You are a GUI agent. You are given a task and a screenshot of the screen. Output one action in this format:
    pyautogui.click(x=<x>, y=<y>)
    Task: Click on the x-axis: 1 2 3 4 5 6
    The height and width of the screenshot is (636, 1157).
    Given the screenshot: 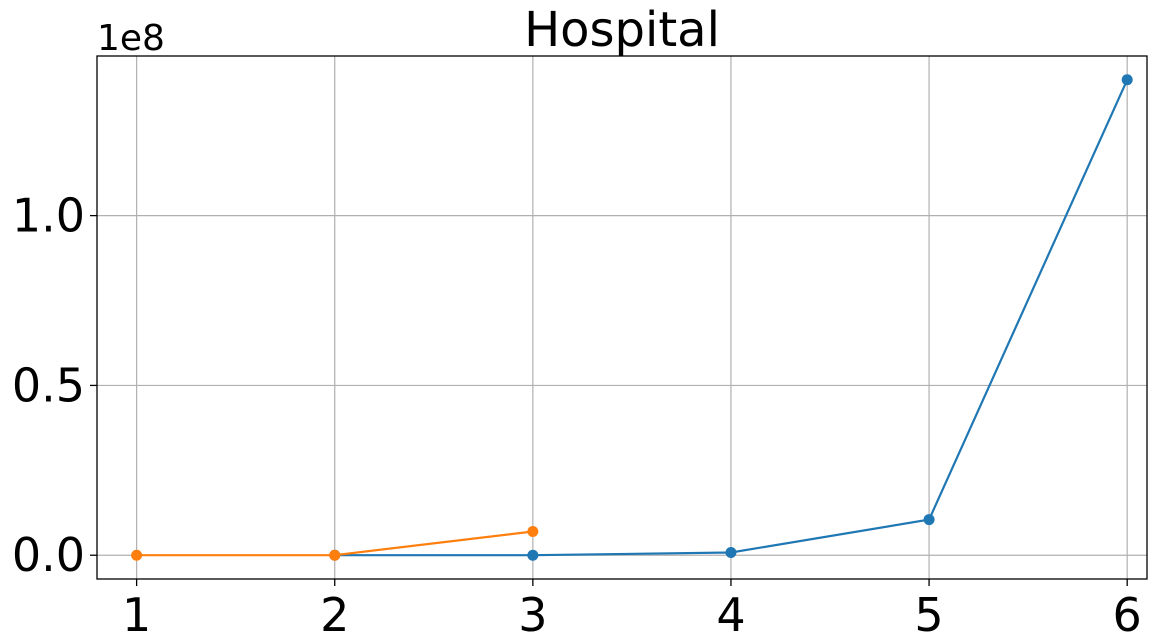 What is the action you would take?
    pyautogui.click(x=632, y=607)
    